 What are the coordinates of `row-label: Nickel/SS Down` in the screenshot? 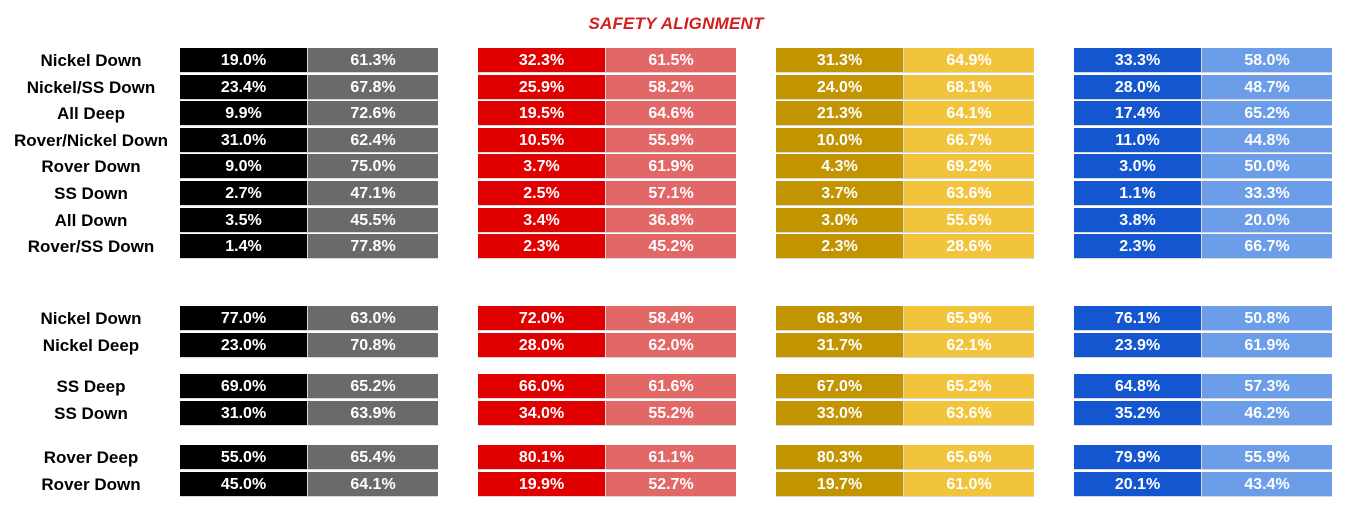 It's located at (91, 87).